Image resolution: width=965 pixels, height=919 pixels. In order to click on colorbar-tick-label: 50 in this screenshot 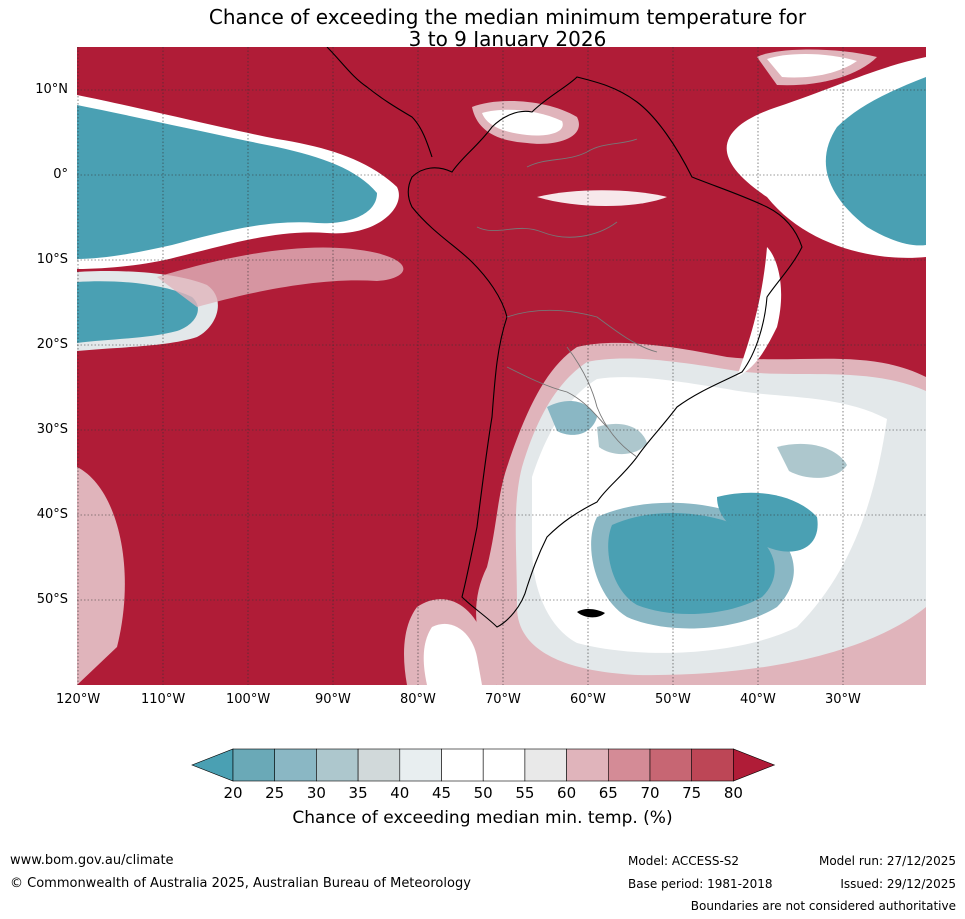, I will do `click(483, 793)`.